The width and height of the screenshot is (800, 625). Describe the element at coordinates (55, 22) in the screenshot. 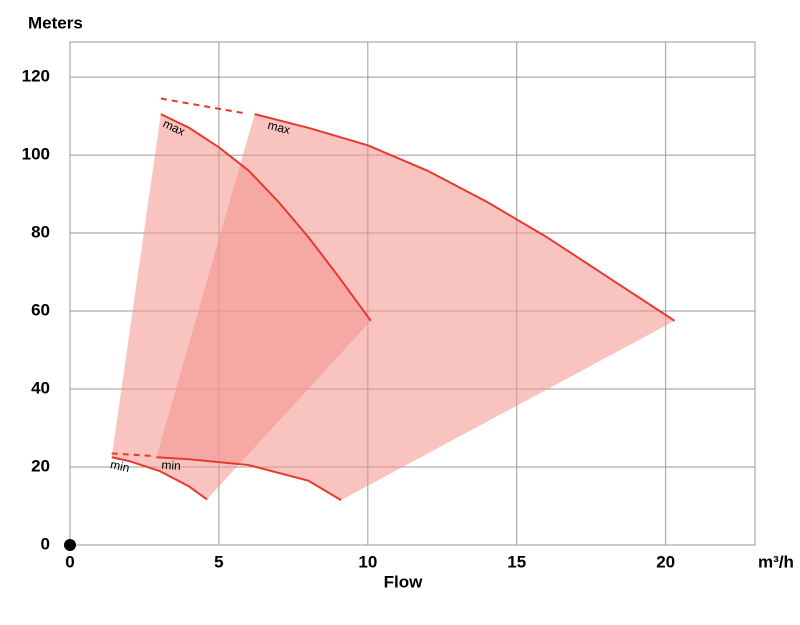

I see `y-axis-label: Meters` at that location.